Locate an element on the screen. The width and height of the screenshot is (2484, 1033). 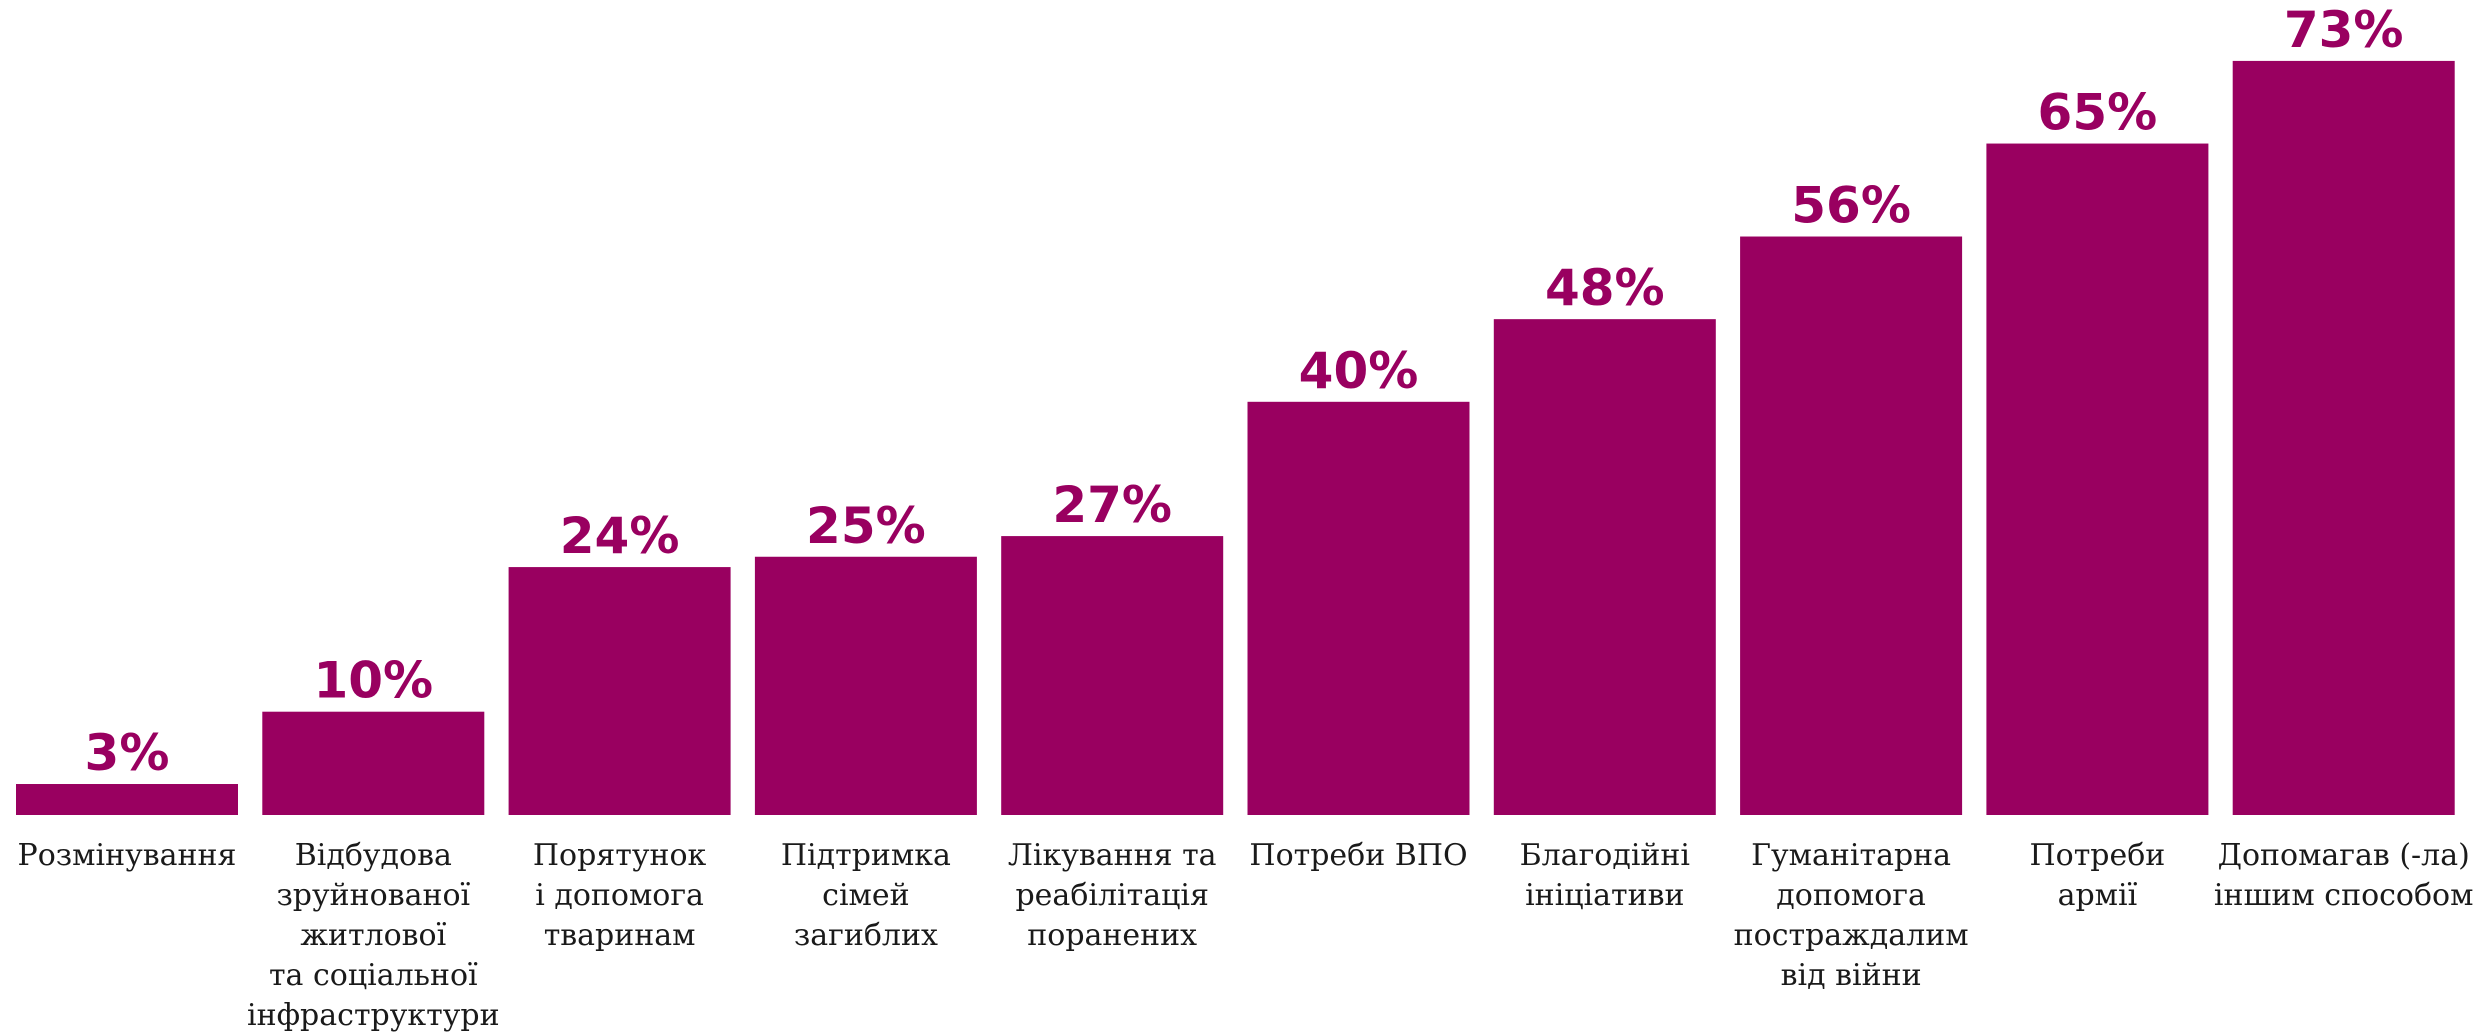
category-label-line: ініціативи is located at coordinates (1604, 895).